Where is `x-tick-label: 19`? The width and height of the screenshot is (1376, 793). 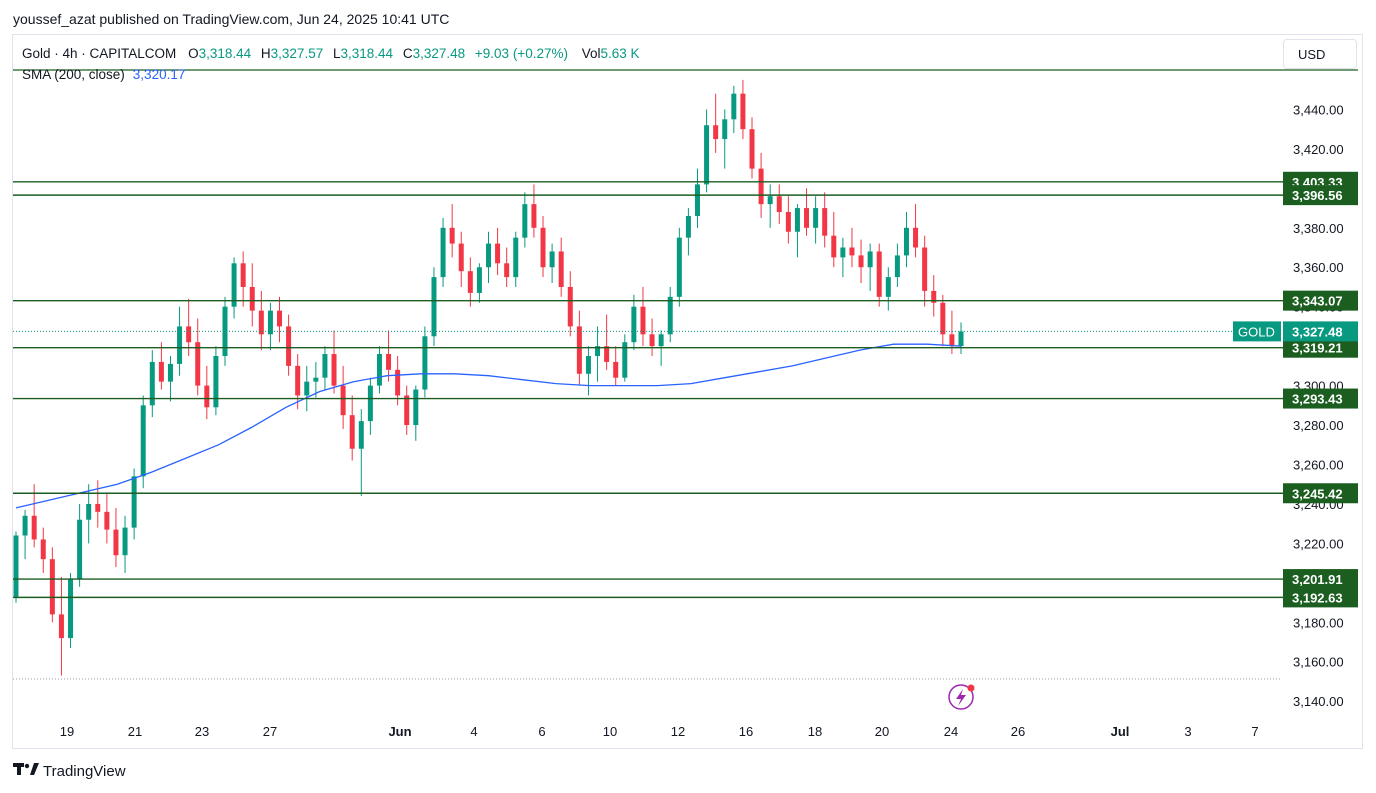 x-tick-label: 19 is located at coordinates (67, 731).